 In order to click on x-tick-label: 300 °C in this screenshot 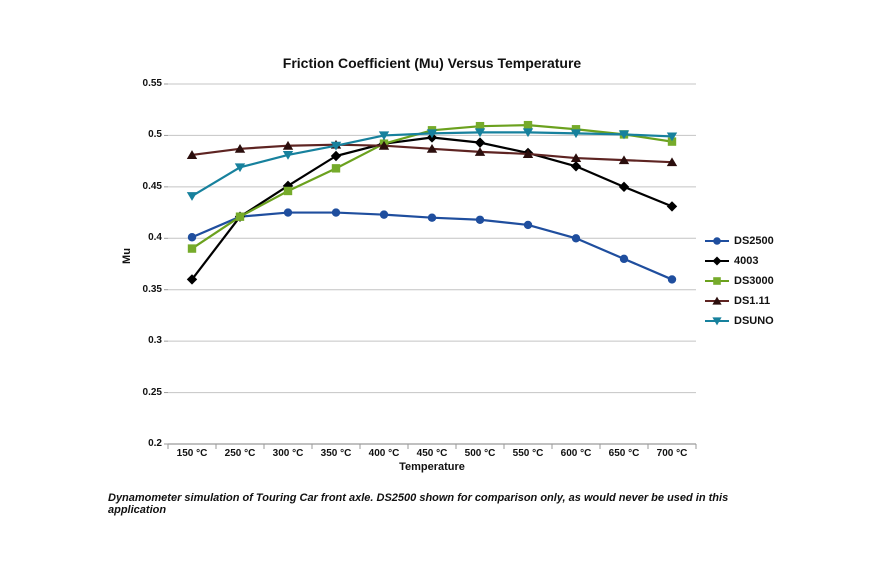, I will do `click(288, 453)`.